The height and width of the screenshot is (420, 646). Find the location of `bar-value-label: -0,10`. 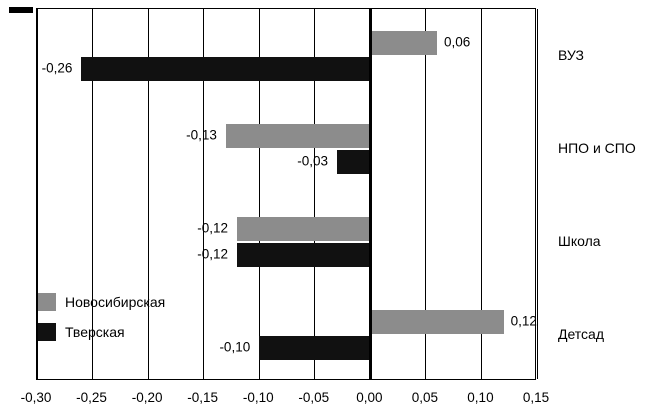

bar-value-label: -0,10 is located at coordinates (235, 346).